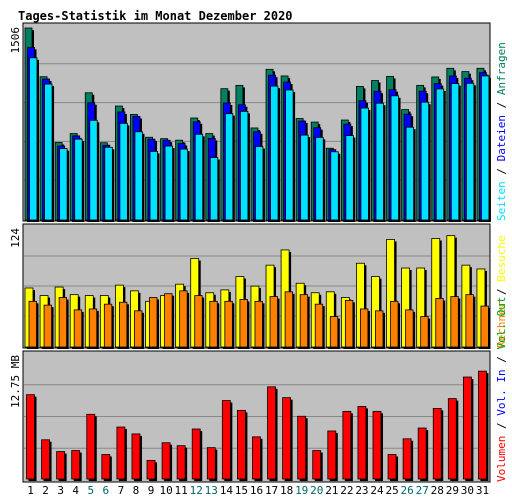  I want to click on day-label: 25, so click(391, 490).